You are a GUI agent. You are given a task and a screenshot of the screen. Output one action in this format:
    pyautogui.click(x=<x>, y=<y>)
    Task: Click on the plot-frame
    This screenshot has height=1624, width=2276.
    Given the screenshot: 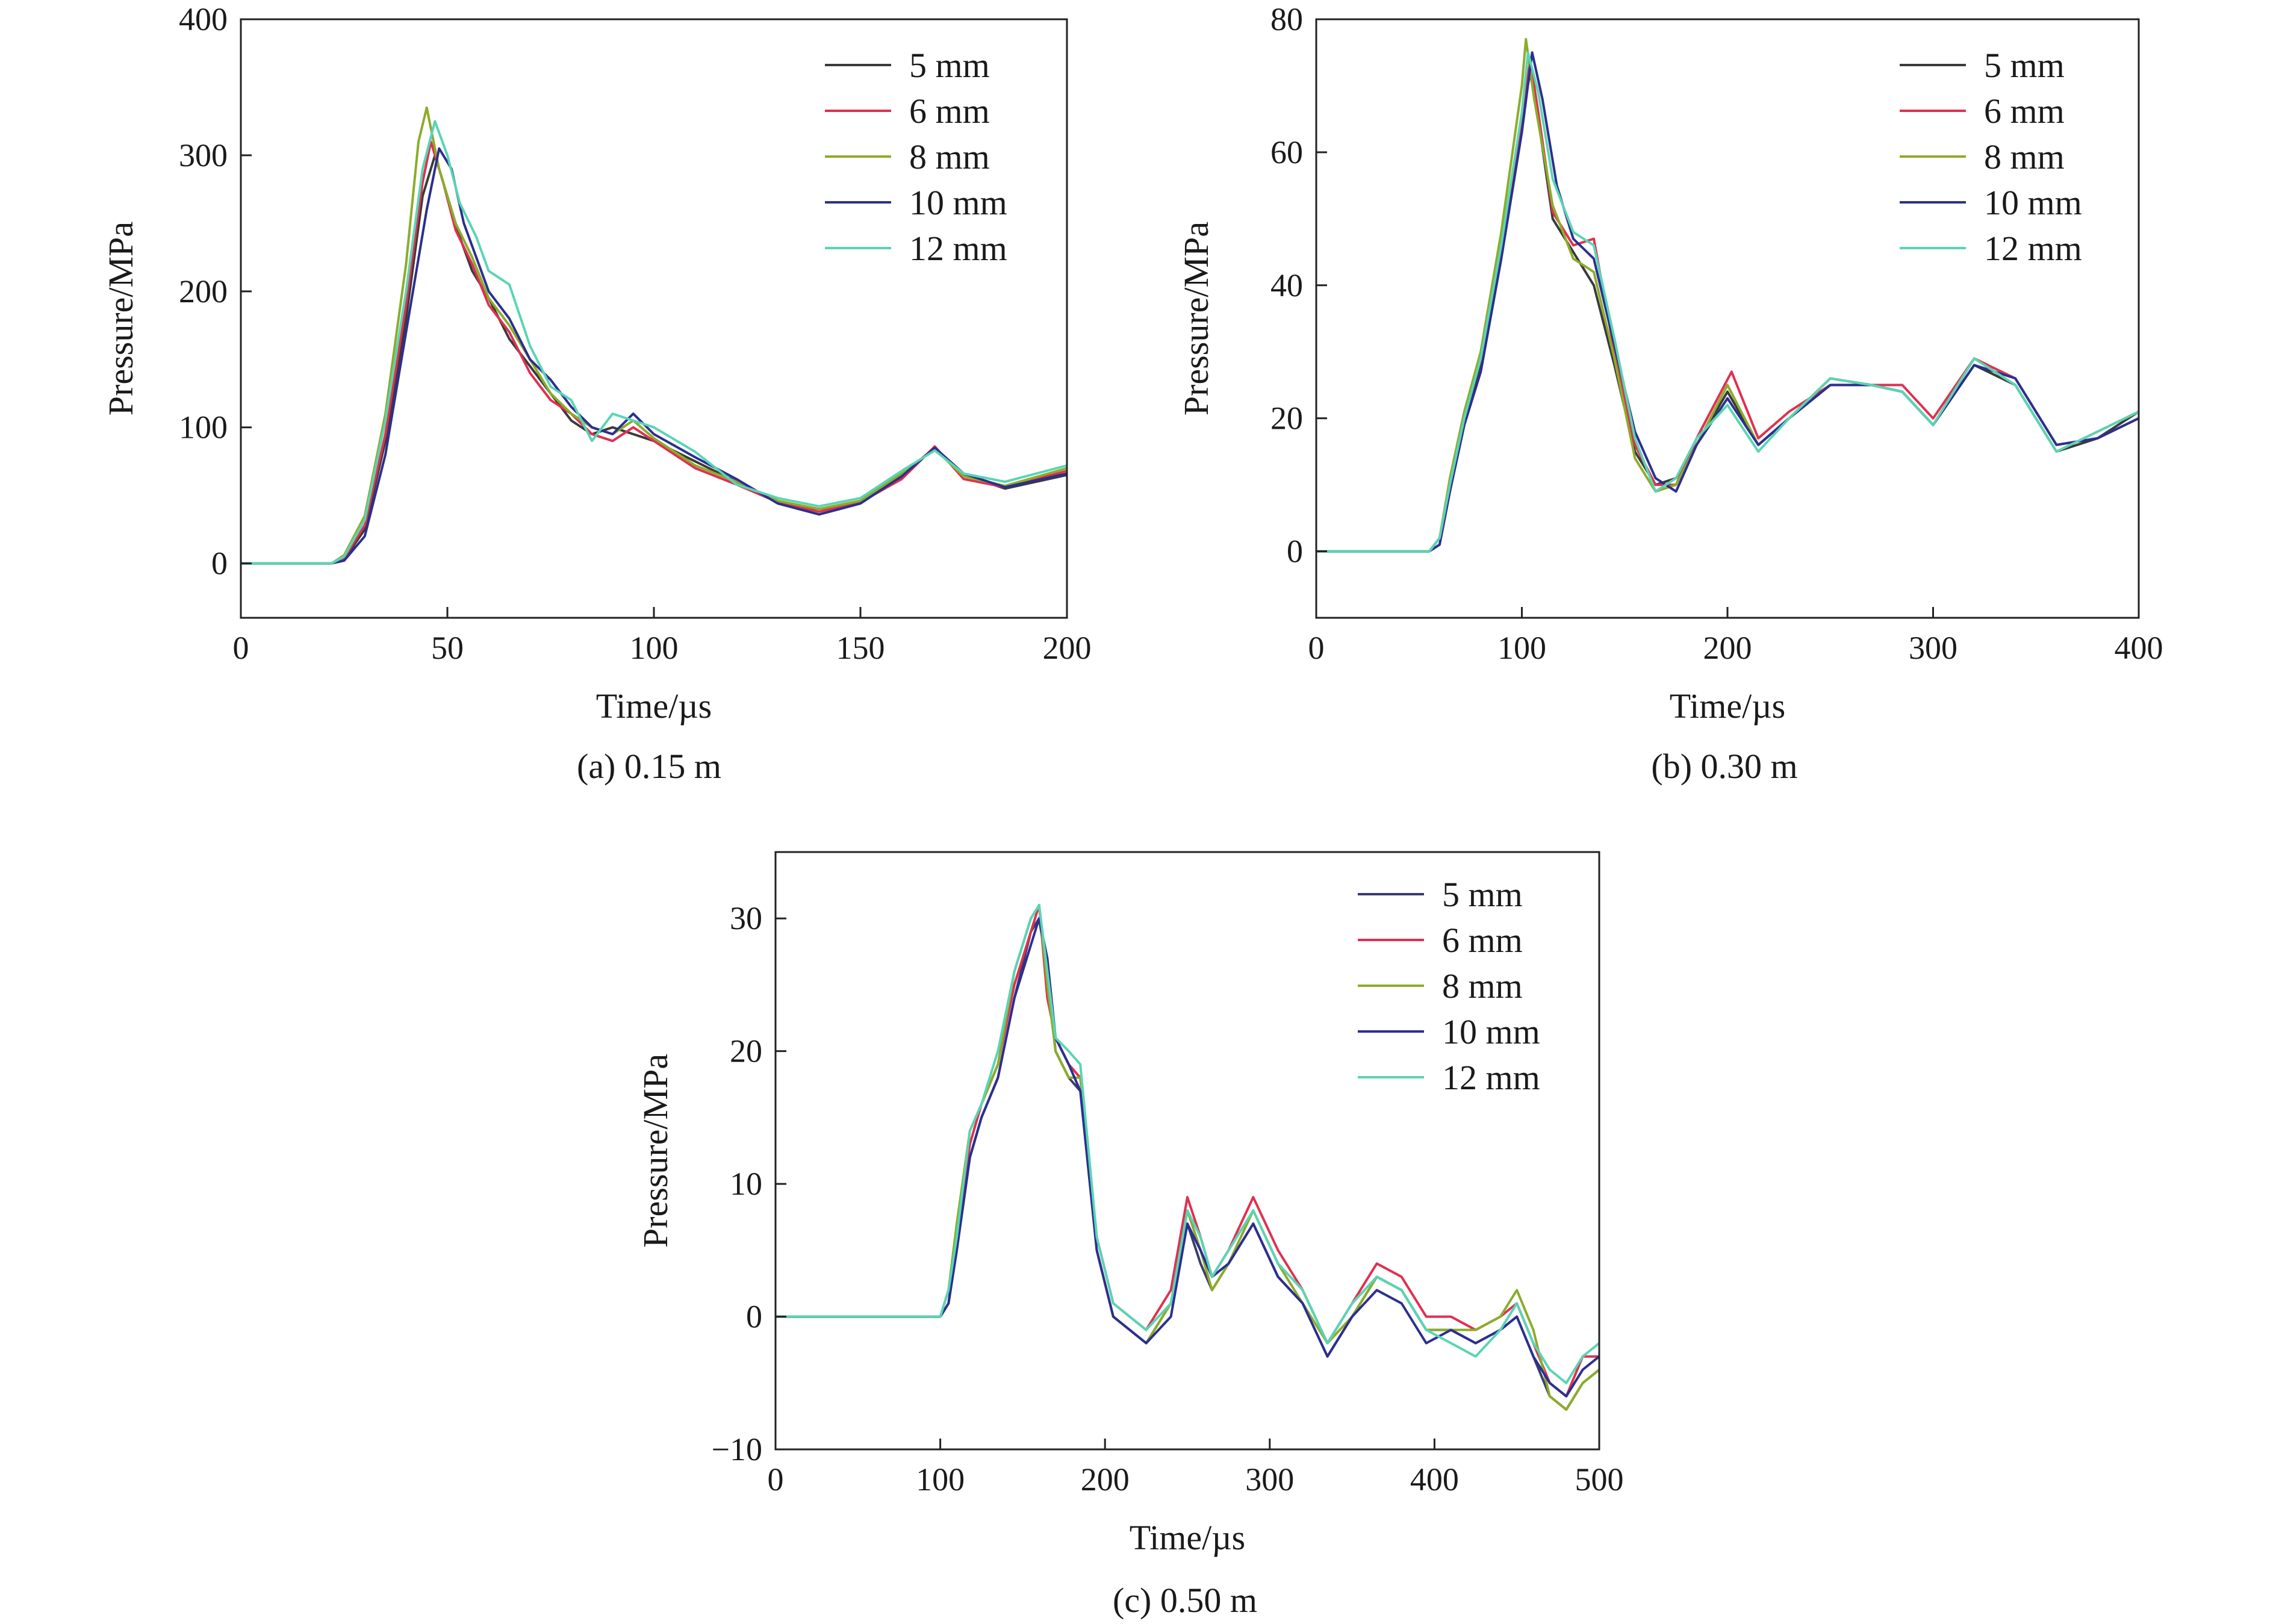 What is the action you would take?
    pyautogui.click(x=1187, y=1151)
    